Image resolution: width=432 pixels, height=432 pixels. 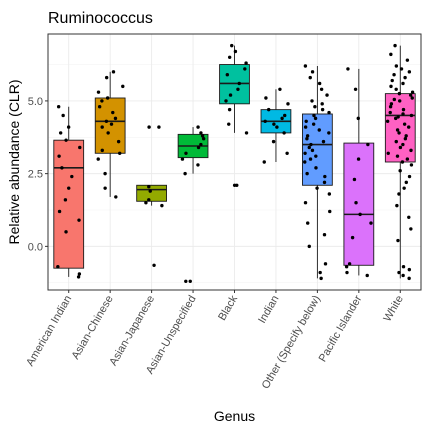 What do you see at coordinates (359, 204) in the screenshot?
I see `box-body` at bounding box center [359, 204].